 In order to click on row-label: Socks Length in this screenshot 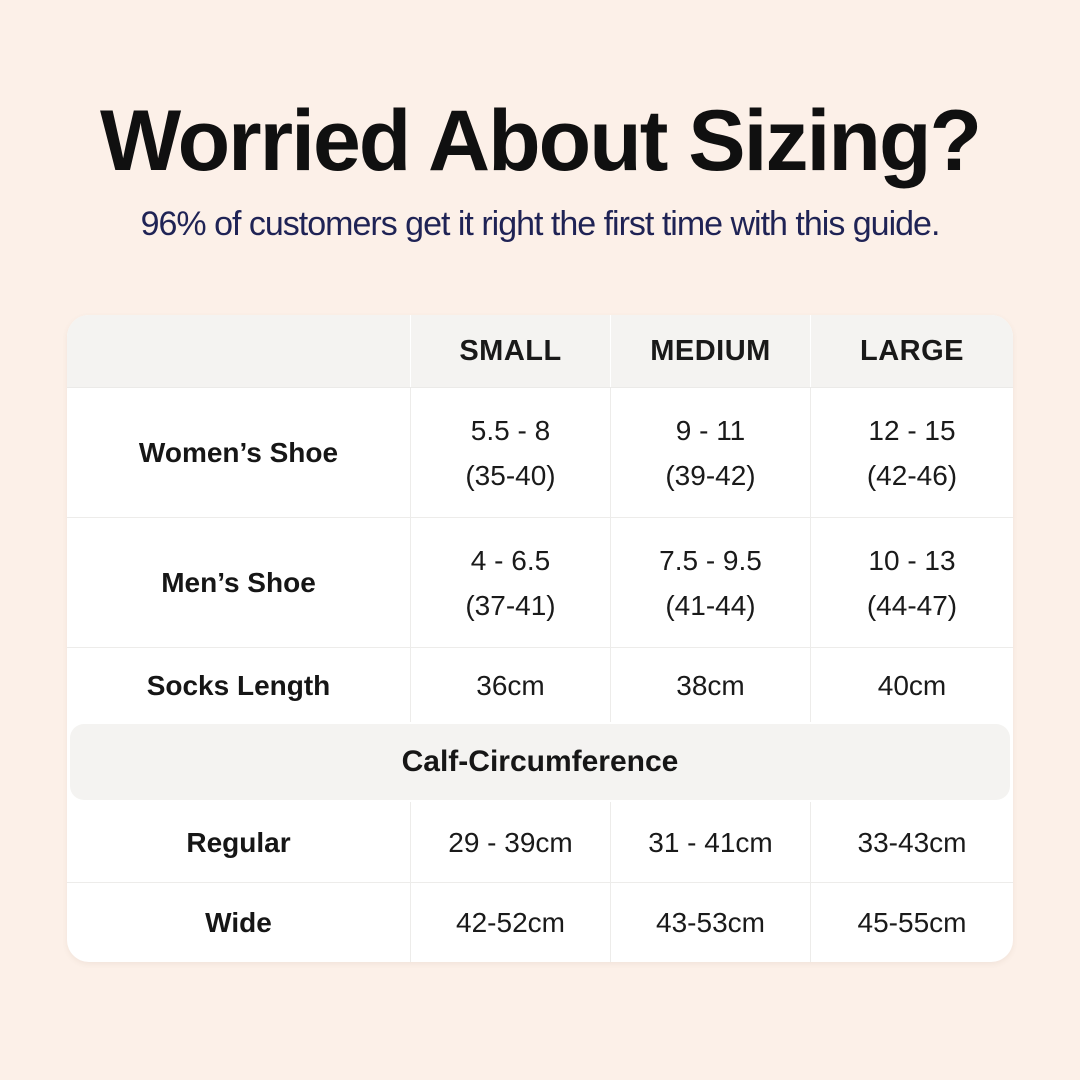, I will do `click(238, 685)`.